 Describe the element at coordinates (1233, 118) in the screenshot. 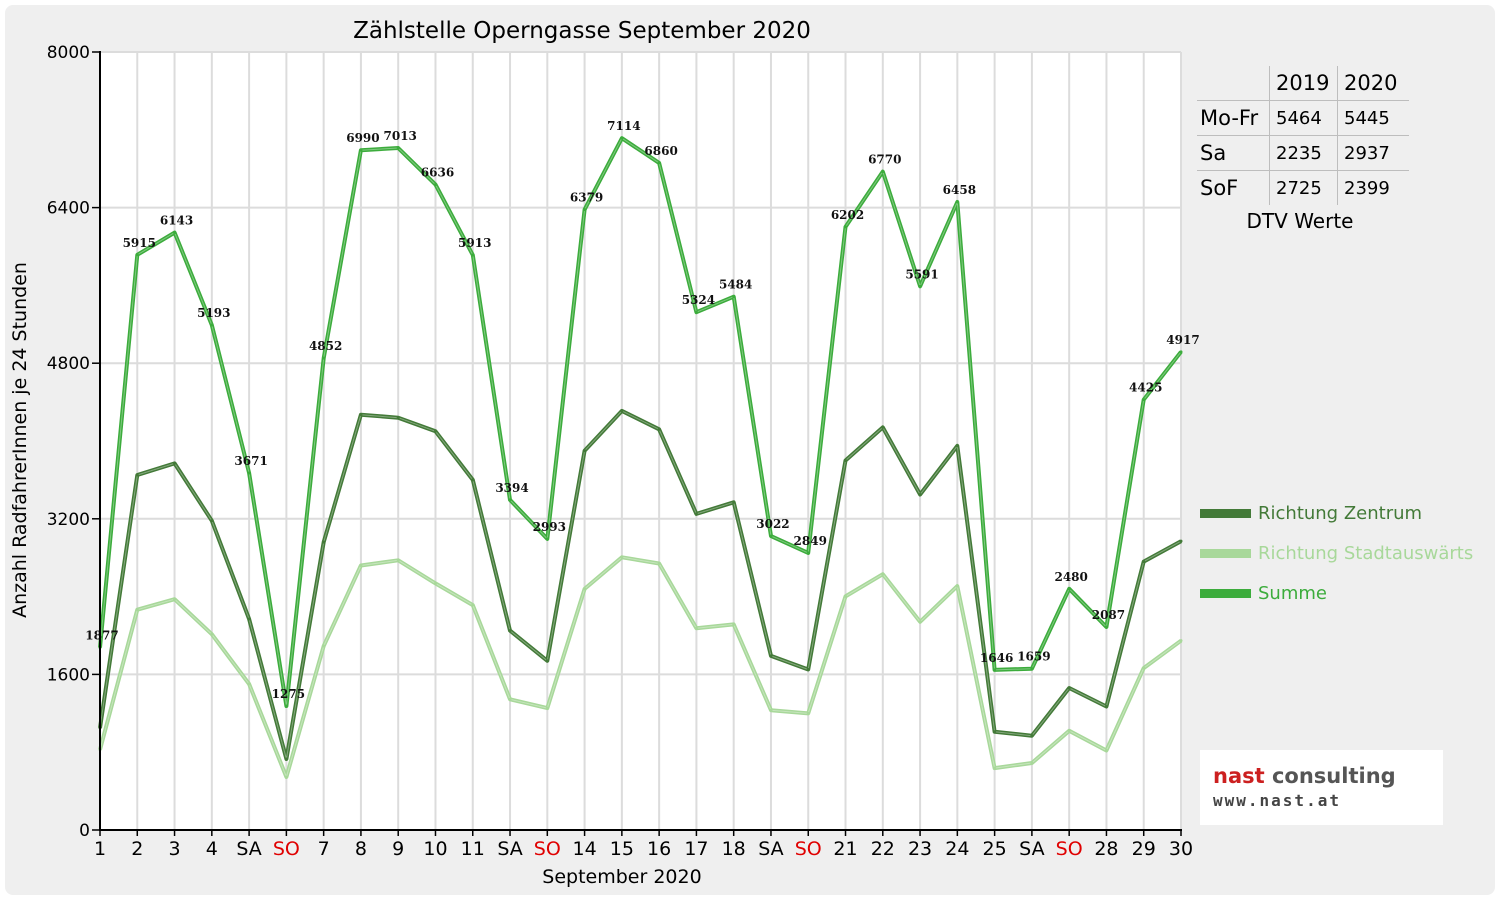

I see `dtv-row-label: Mo-Fr` at that location.